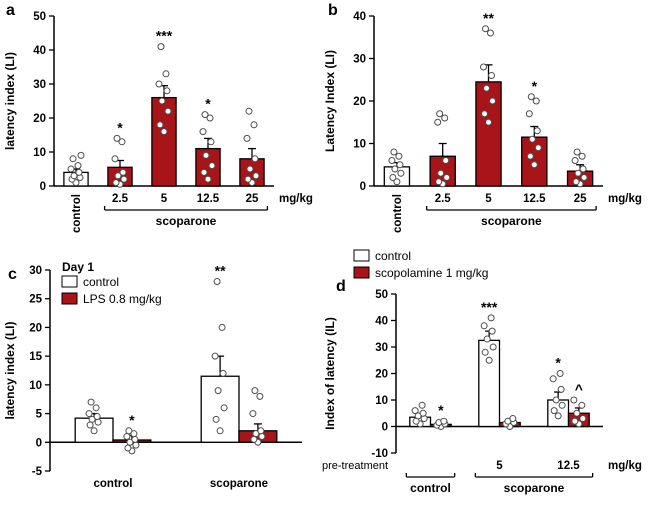 This screenshot has width=649, height=513. What do you see at coordinates (443, 199) in the screenshot?
I see `x-tick-label: 2.5` at bounding box center [443, 199].